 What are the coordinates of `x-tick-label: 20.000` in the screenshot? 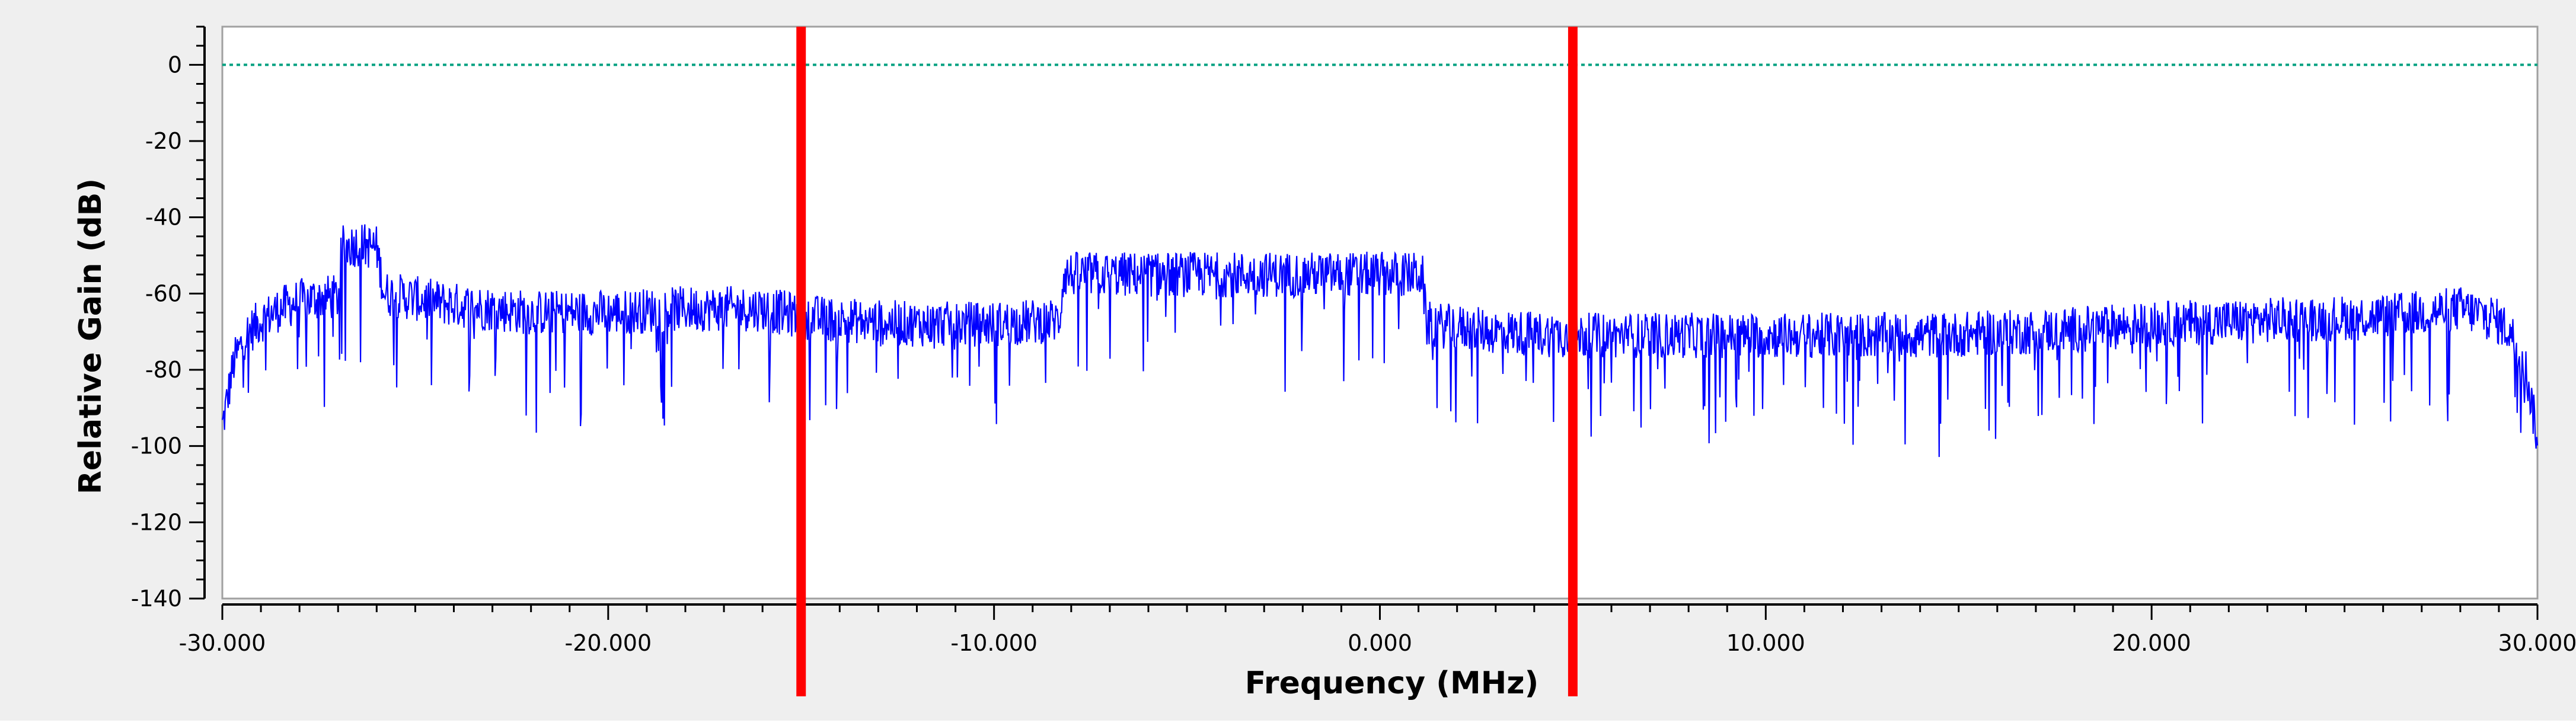 It's located at (2151, 643).